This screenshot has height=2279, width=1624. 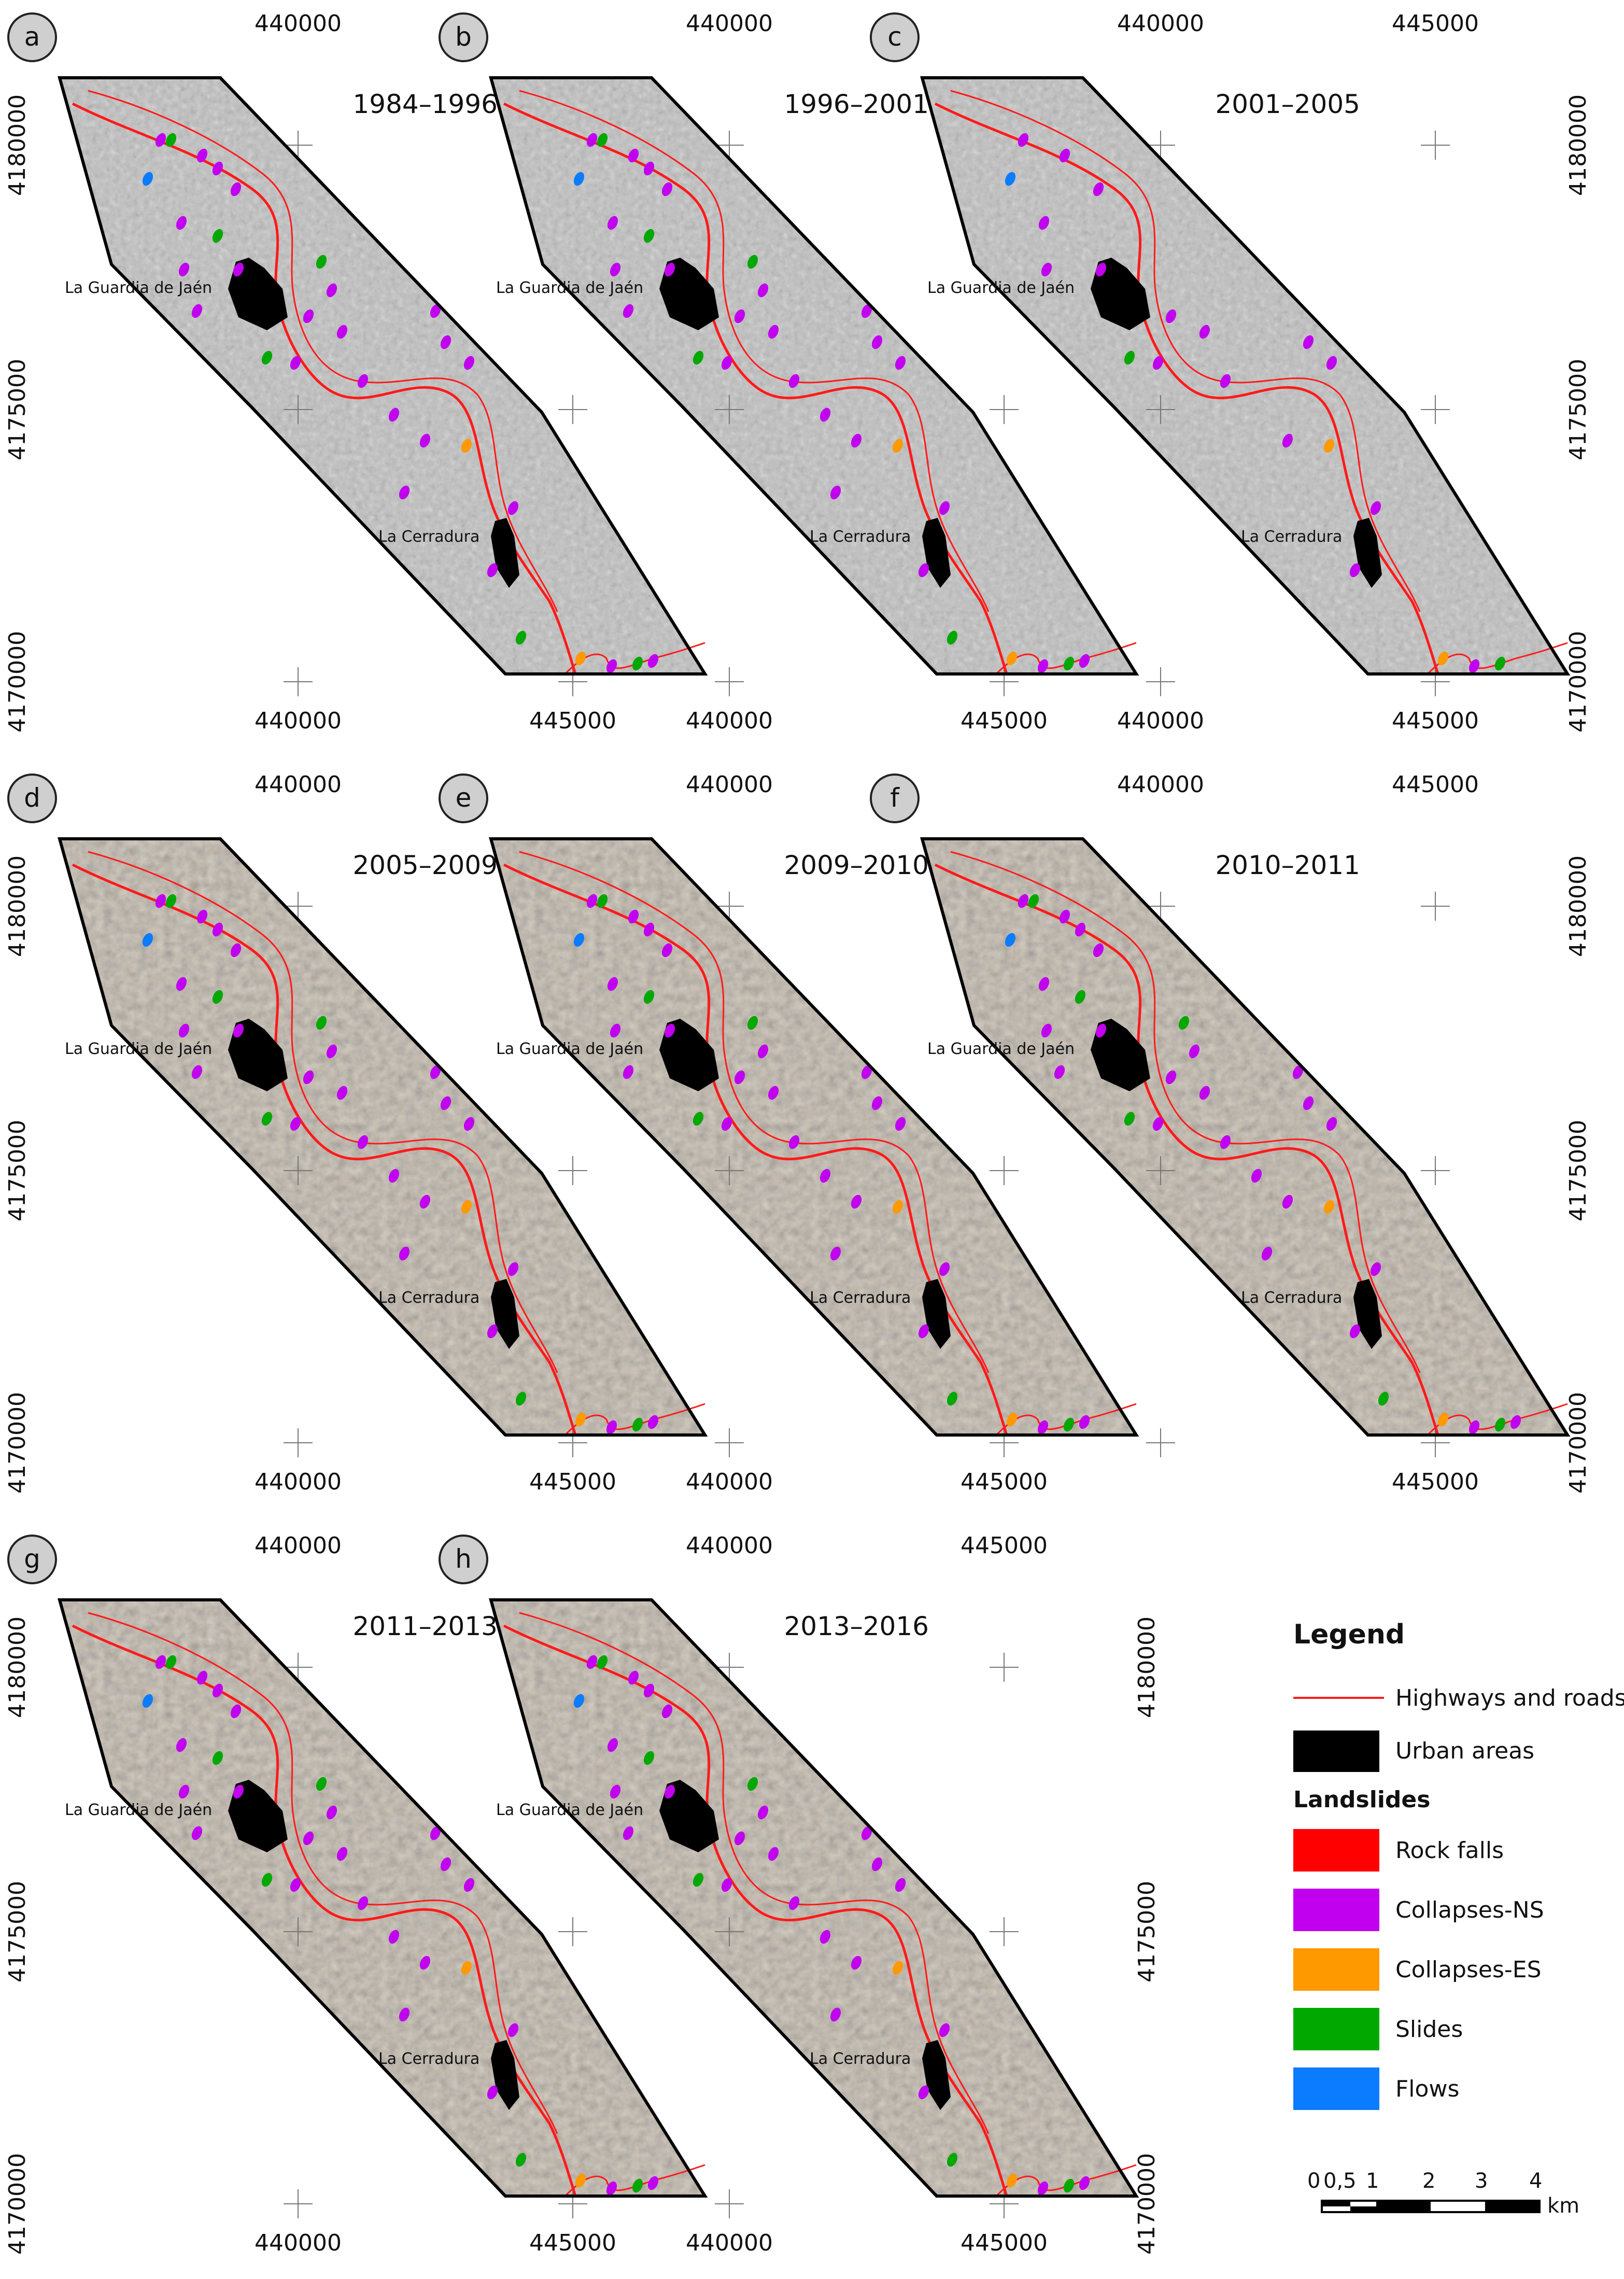 What do you see at coordinates (1427, 2089) in the screenshot?
I see `legend-flows-label: Flows` at bounding box center [1427, 2089].